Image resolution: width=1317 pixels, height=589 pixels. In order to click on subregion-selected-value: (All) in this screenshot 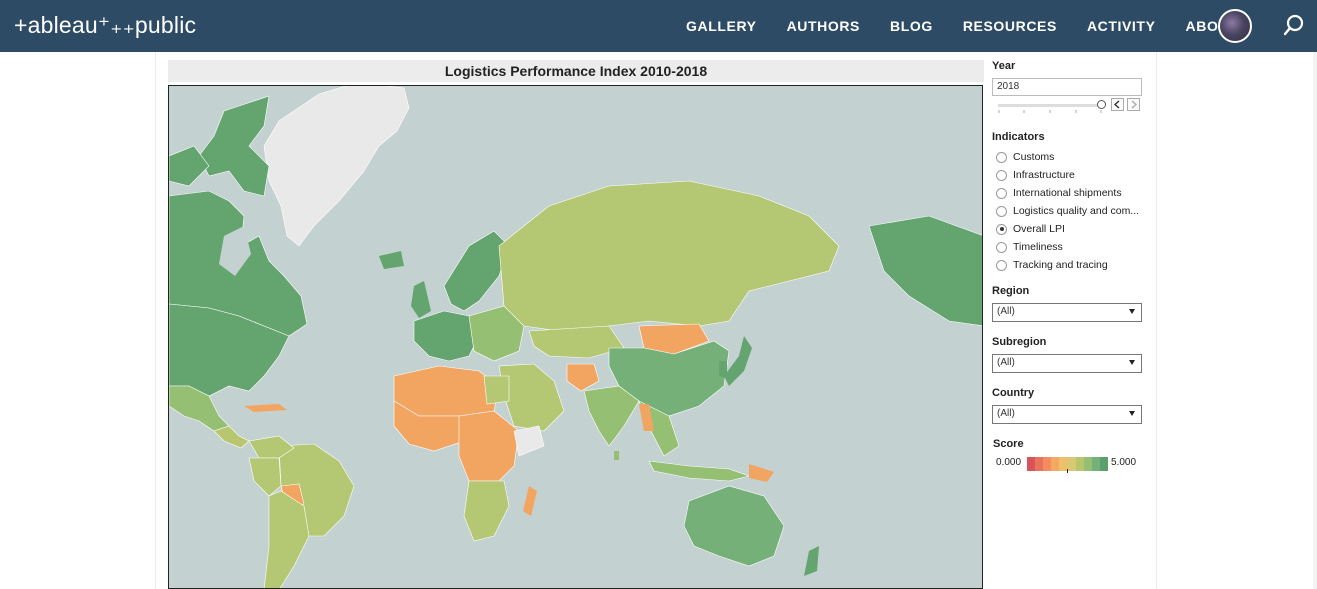, I will do `click(1006, 362)`.